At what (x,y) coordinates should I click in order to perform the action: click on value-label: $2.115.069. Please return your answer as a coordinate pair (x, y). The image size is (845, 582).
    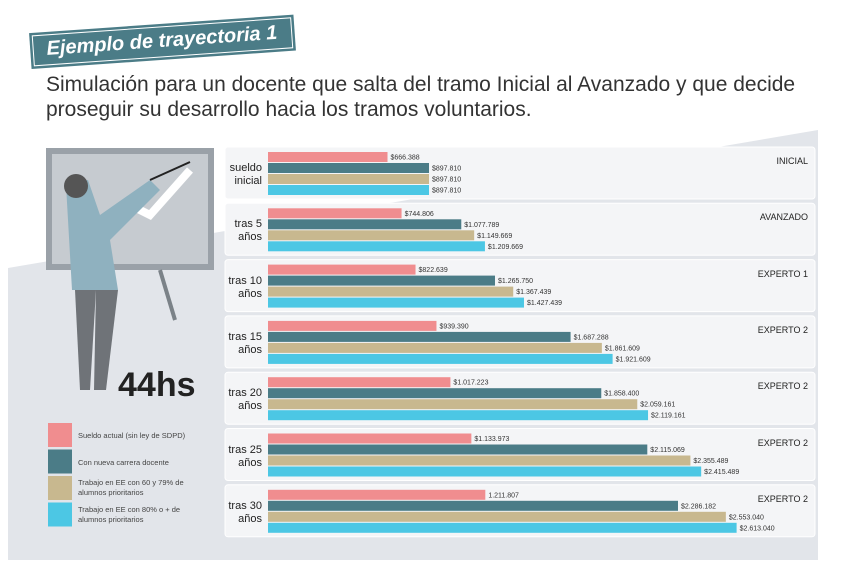
    Looking at the image, I should click on (667, 450).